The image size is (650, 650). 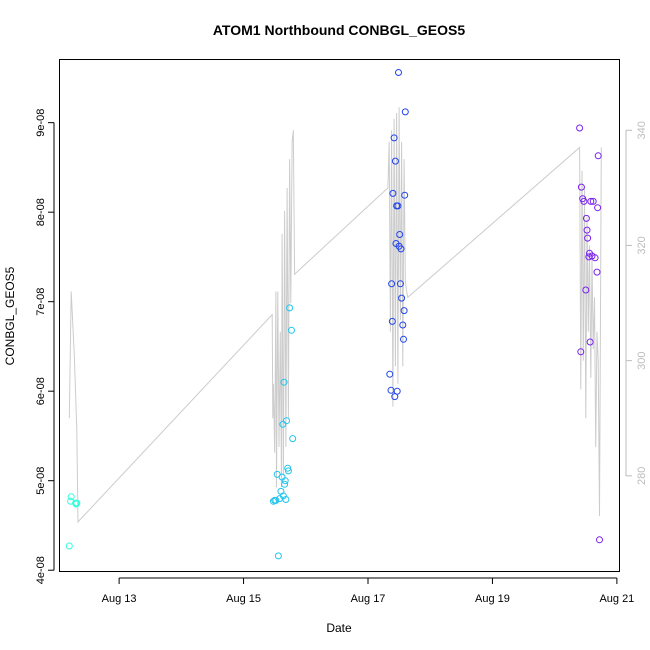 What do you see at coordinates (41, 570) in the screenshot?
I see `y-tick-label: 4e-08` at bounding box center [41, 570].